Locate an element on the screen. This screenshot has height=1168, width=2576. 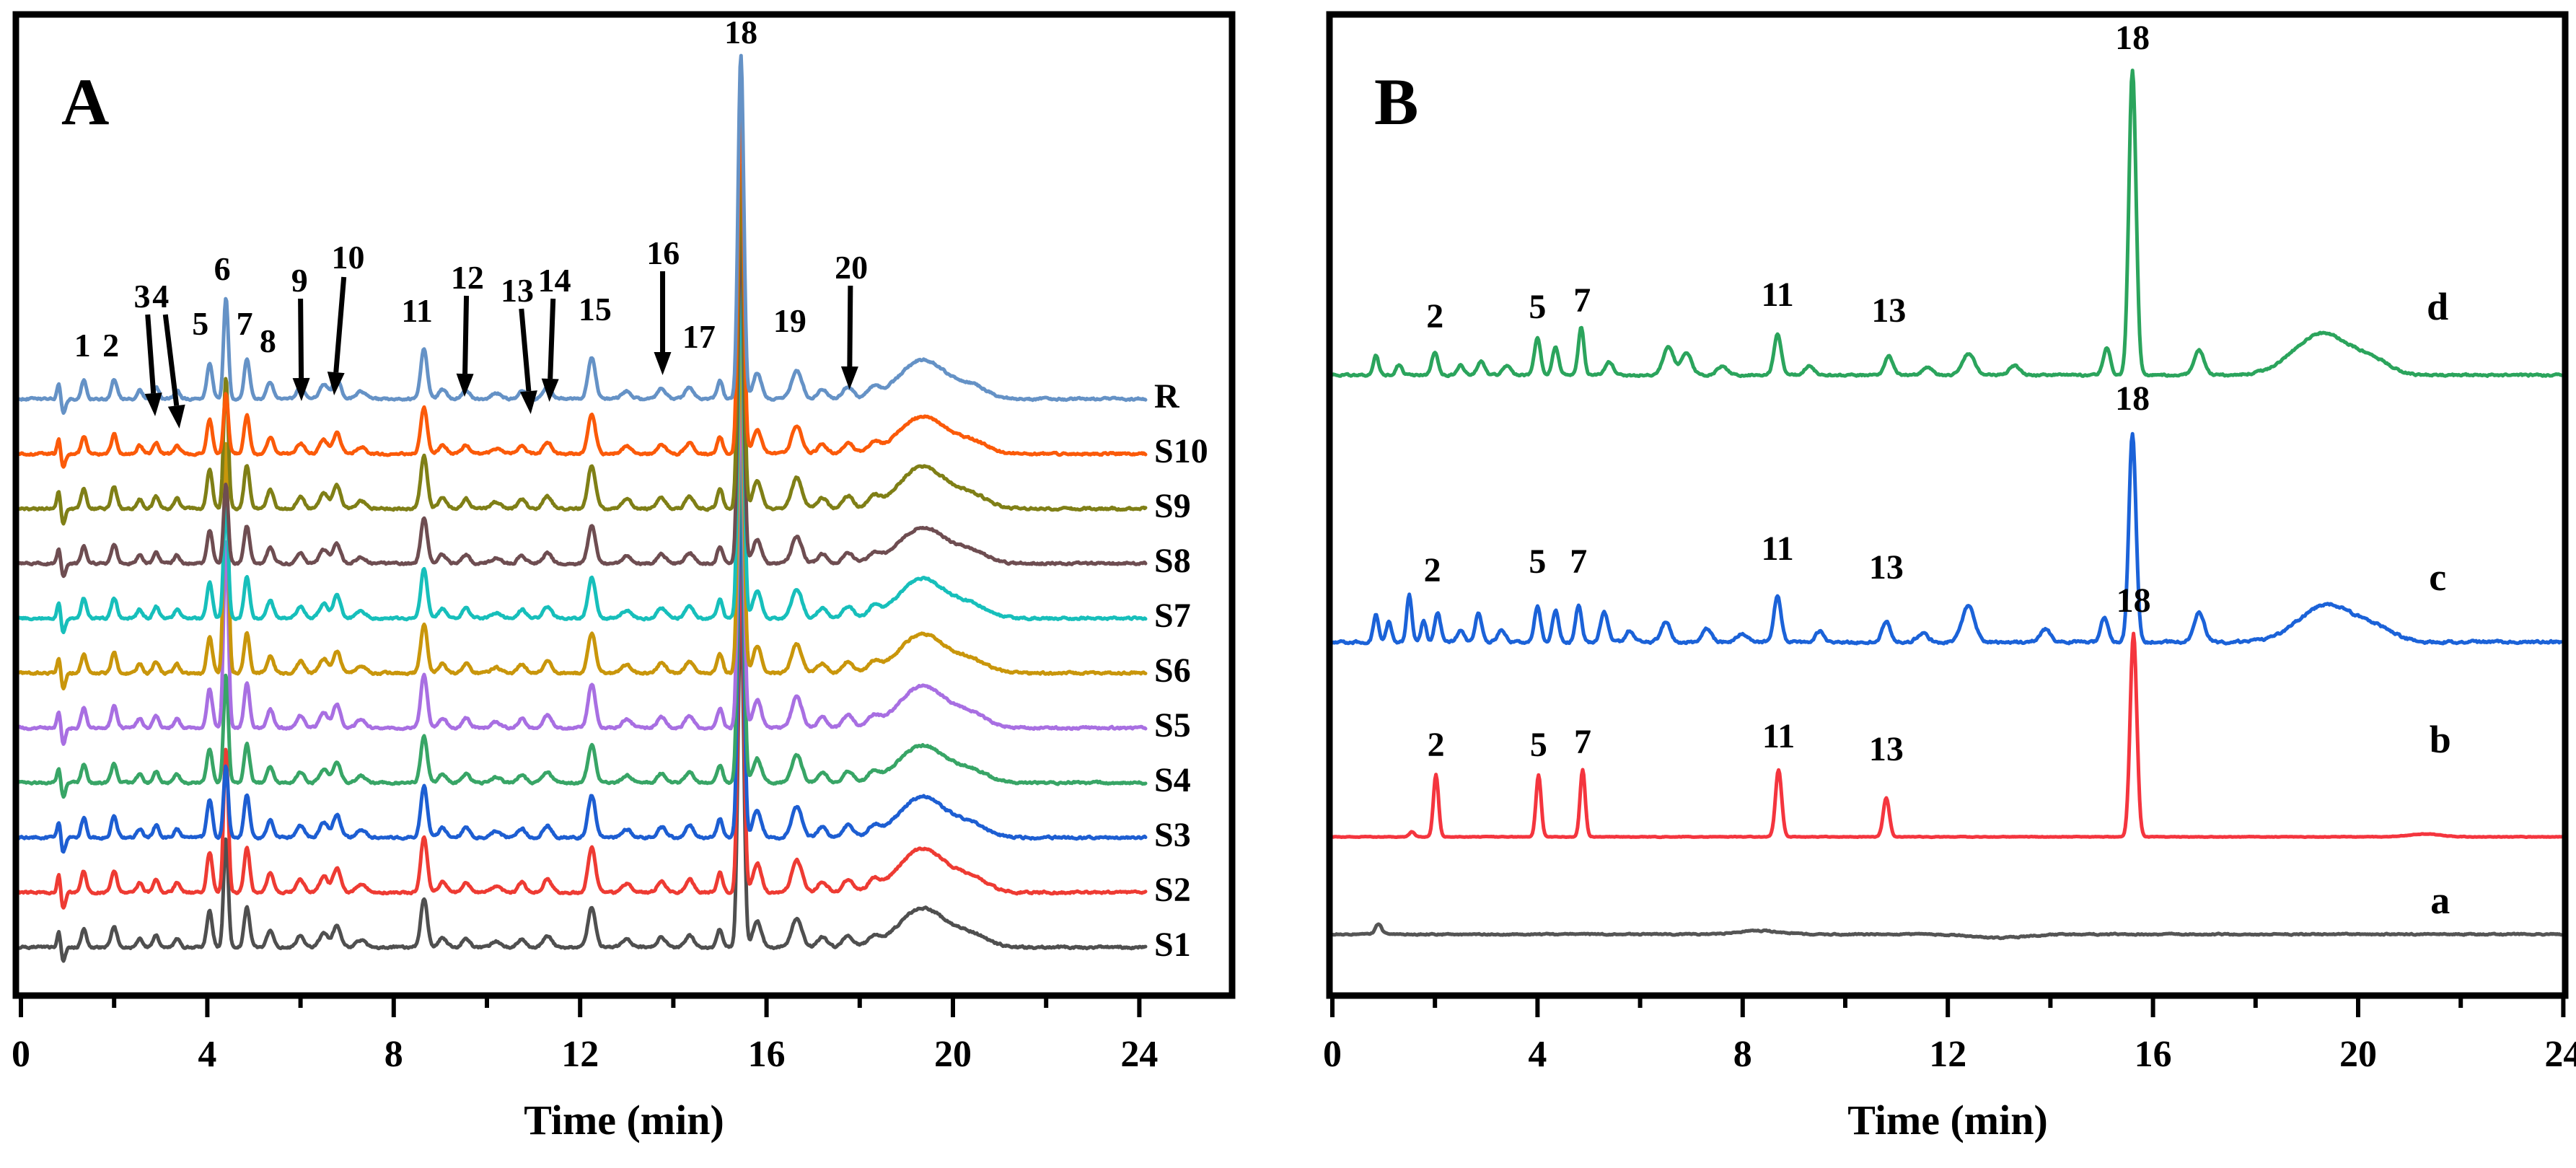
peak-label-b-d-2: 2 is located at coordinates (1434, 316).